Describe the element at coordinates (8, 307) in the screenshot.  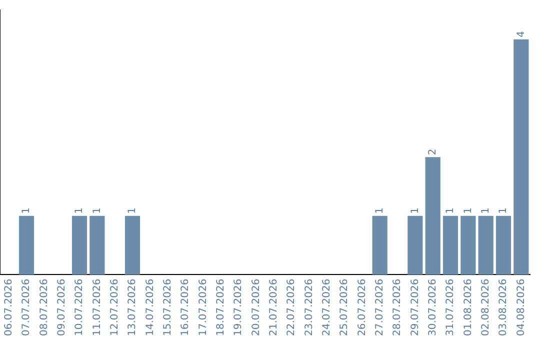
I see `x-tick-label: 06.07.2026` at that location.